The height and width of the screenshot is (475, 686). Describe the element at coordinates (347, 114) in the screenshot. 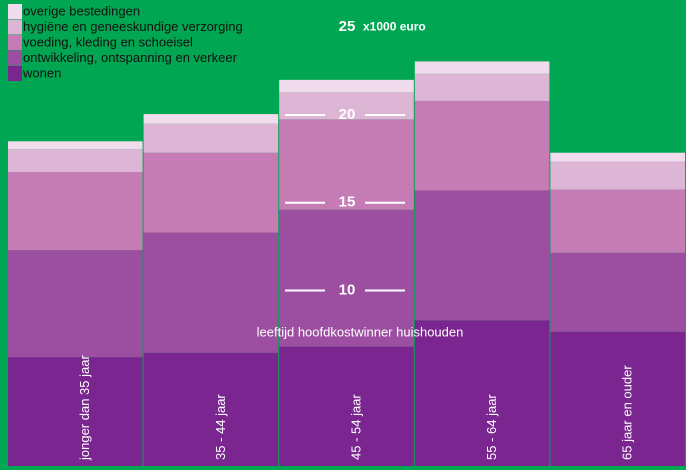

I see `y-tick-label: 20` at that location.